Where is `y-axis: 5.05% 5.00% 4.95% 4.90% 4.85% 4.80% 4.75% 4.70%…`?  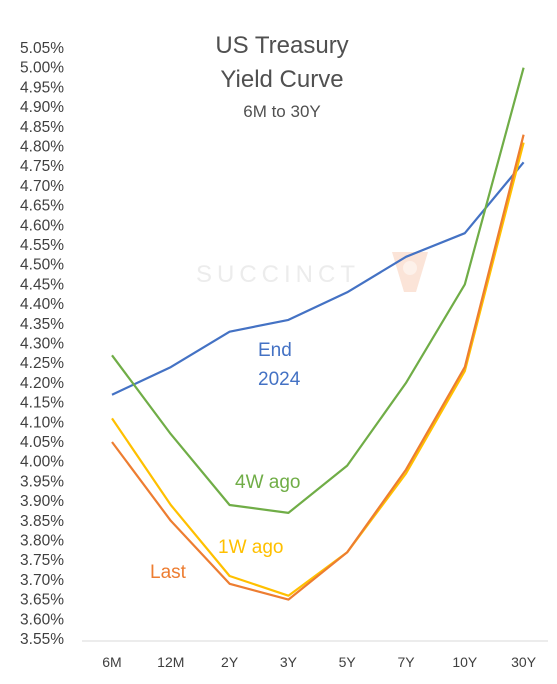
y-axis: 5.05% 5.00% 4.95% 4.90% 4.85% 4.80% 4.75% 4.70%… is located at coordinates (42, 344).